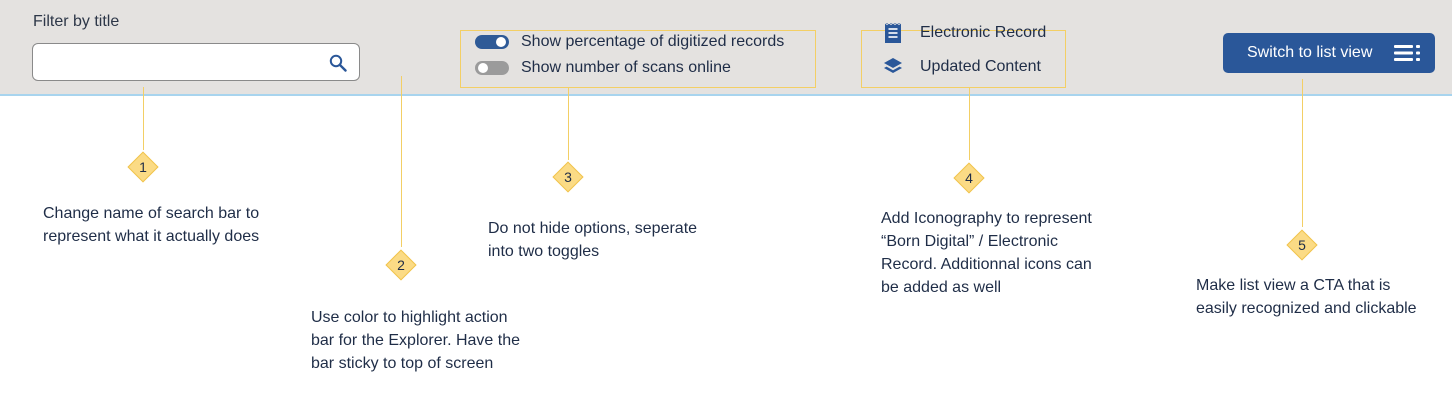  What do you see at coordinates (151, 236) in the screenshot?
I see `annotation-line: represent what it actually does` at bounding box center [151, 236].